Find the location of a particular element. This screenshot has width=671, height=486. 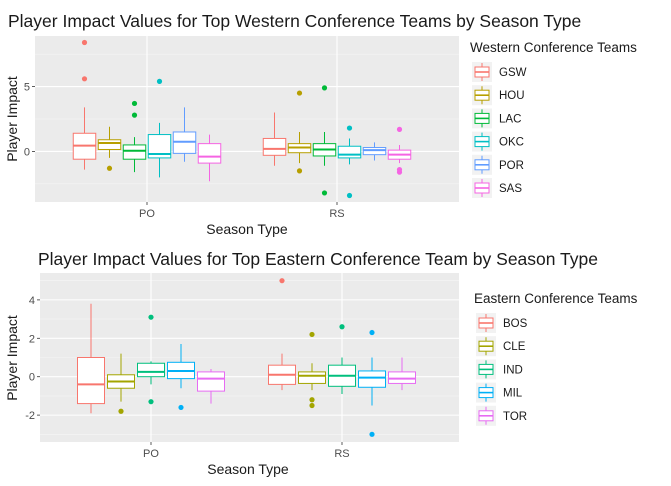

eastern-box-mil-po is located at coordinates (181, 377).